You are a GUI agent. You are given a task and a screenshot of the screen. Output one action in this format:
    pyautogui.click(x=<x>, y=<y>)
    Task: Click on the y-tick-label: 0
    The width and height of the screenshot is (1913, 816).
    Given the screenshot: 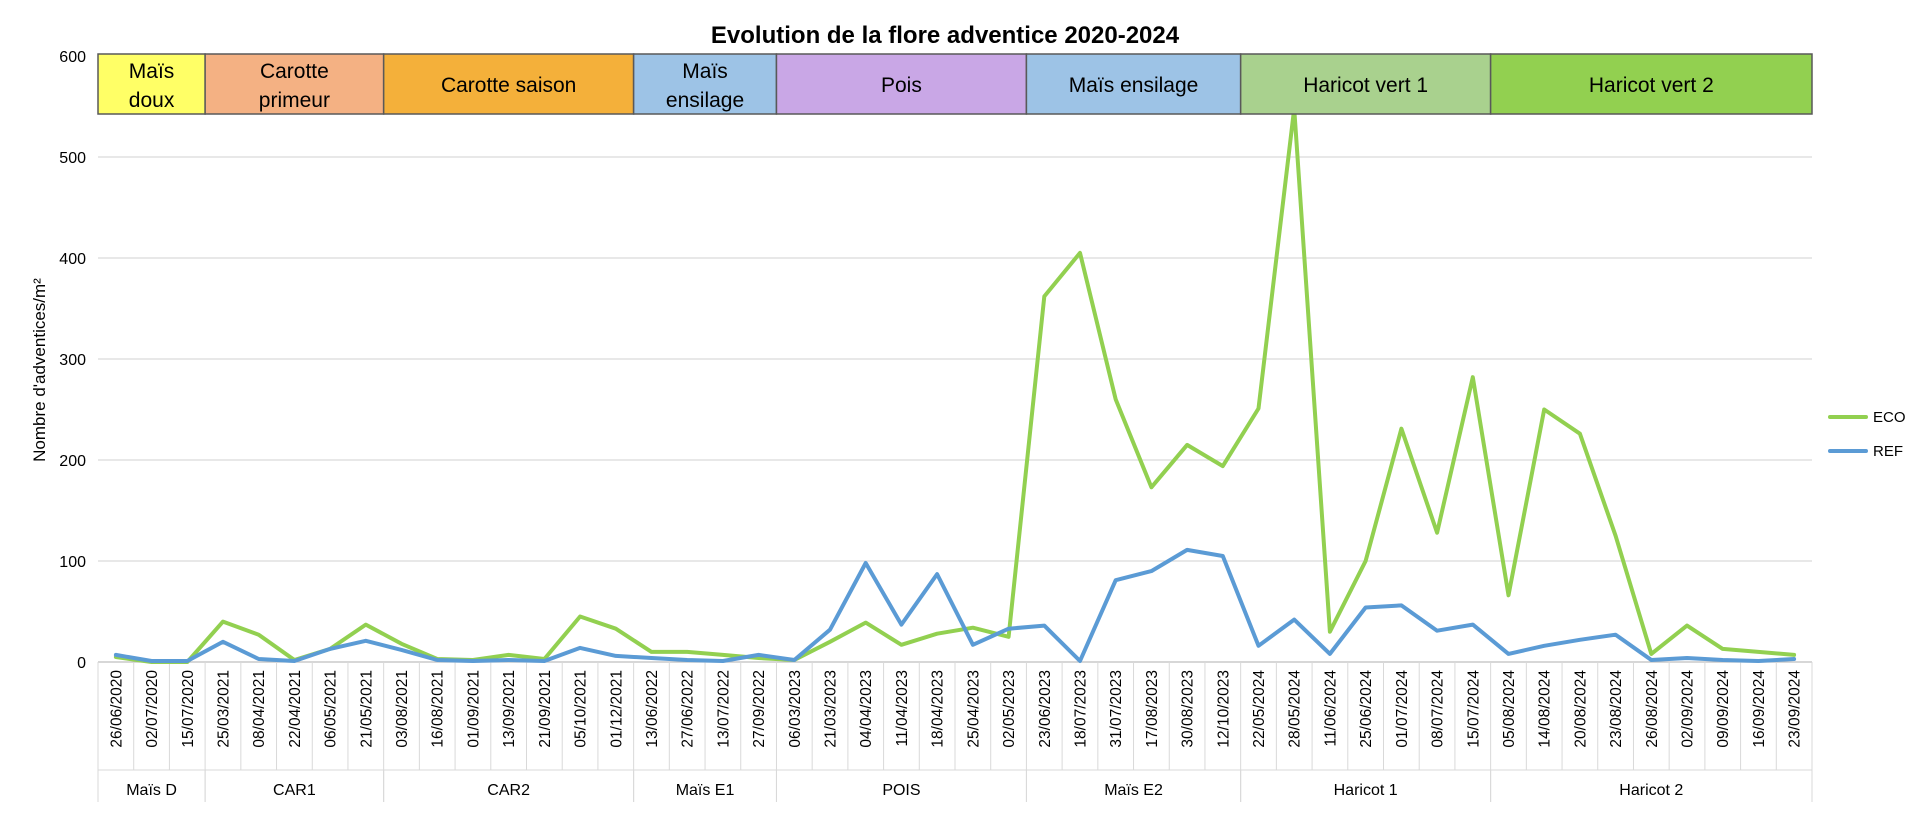 What is the action you would take?
    pyautogui.click(x=81, y=663)
    